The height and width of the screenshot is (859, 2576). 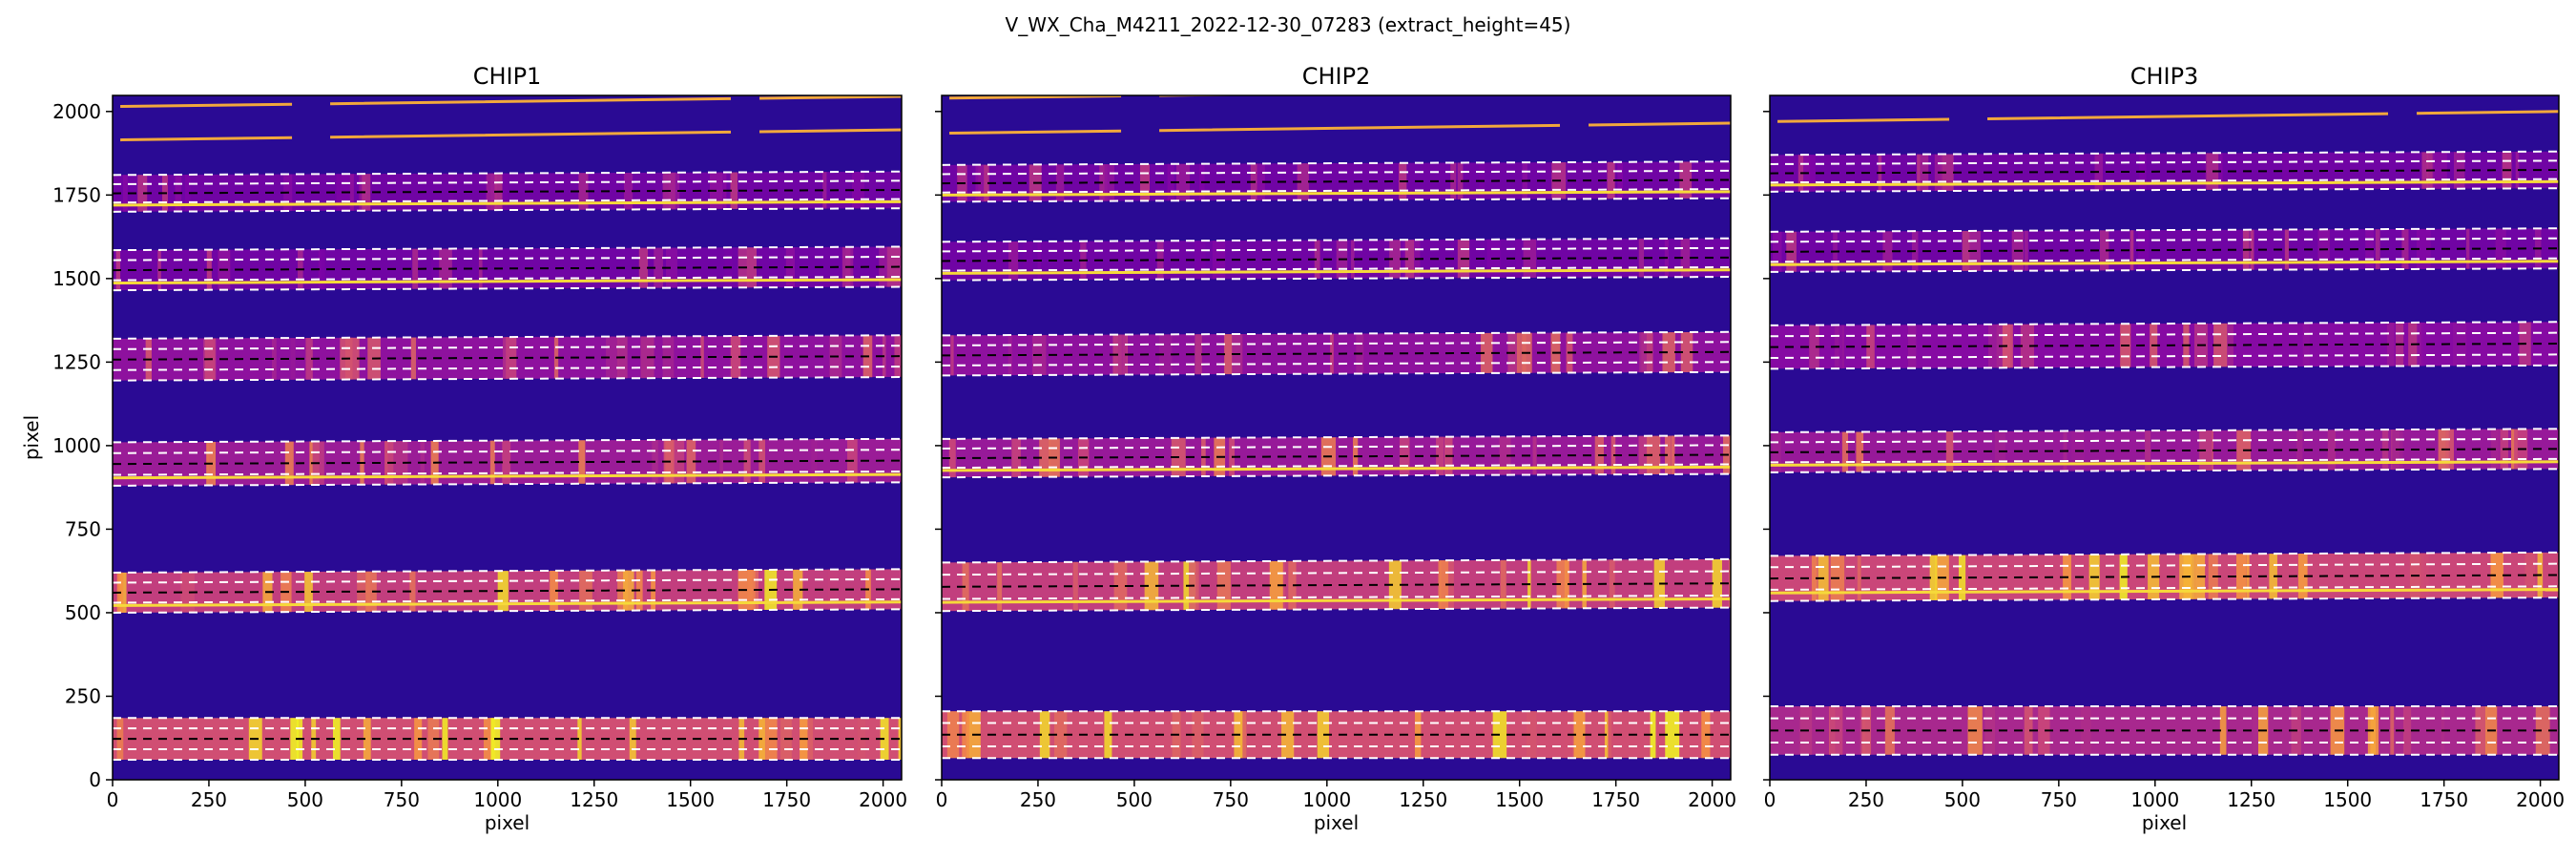 I want to click on x-tick-label: 750, so click(x=1231, y=799).